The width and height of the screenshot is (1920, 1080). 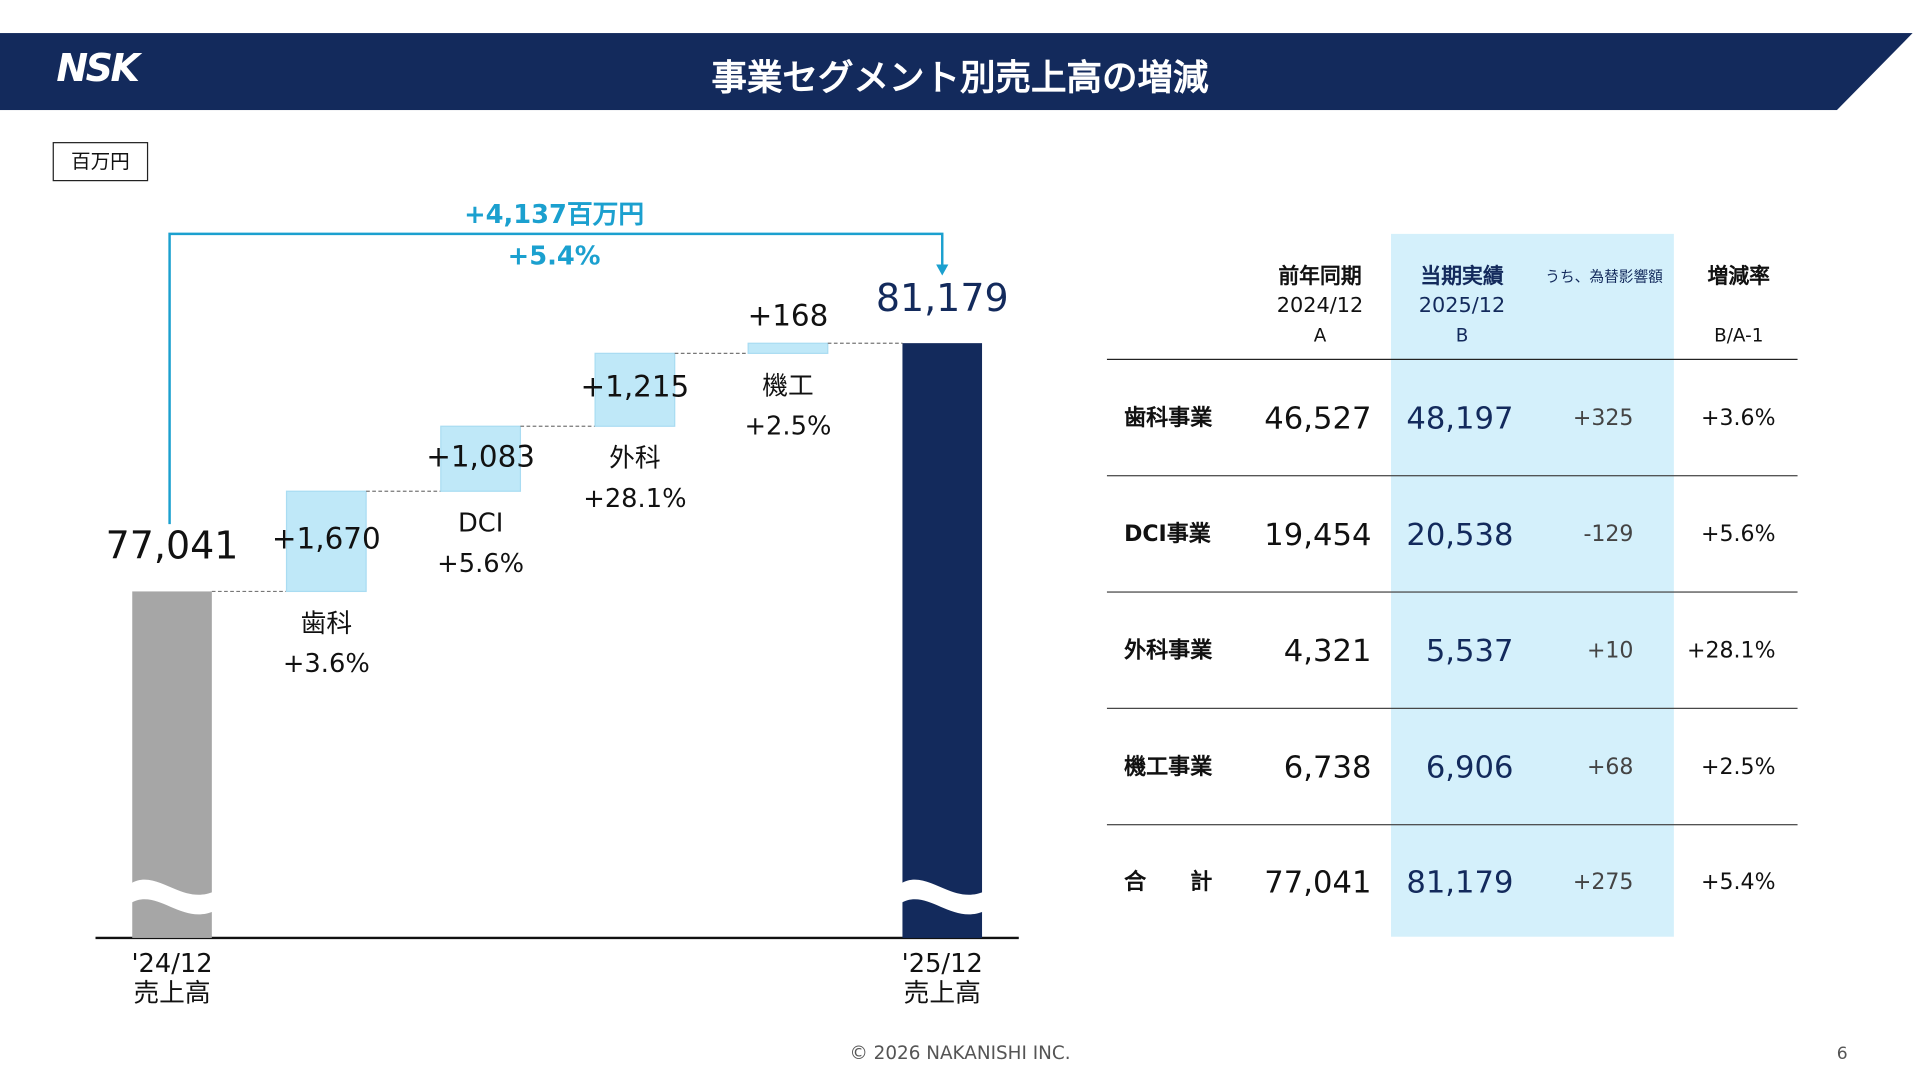 I want to click on step-rate-label: +28.1%, so click(x=635, y=498).